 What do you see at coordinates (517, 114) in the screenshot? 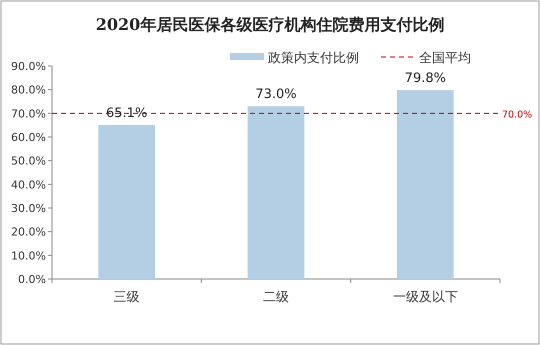
I see `text: 70.0%` at bounding box center [517, 114].